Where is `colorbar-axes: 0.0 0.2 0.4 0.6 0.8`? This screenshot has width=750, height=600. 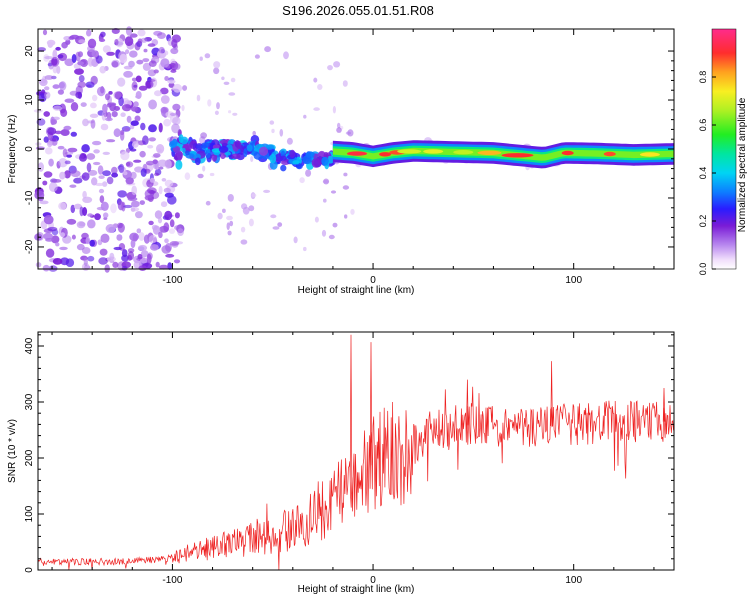 colorbar-axes: 0.0 0.2 0.4 0.6 0.8 is located at coordinates (717, 151).